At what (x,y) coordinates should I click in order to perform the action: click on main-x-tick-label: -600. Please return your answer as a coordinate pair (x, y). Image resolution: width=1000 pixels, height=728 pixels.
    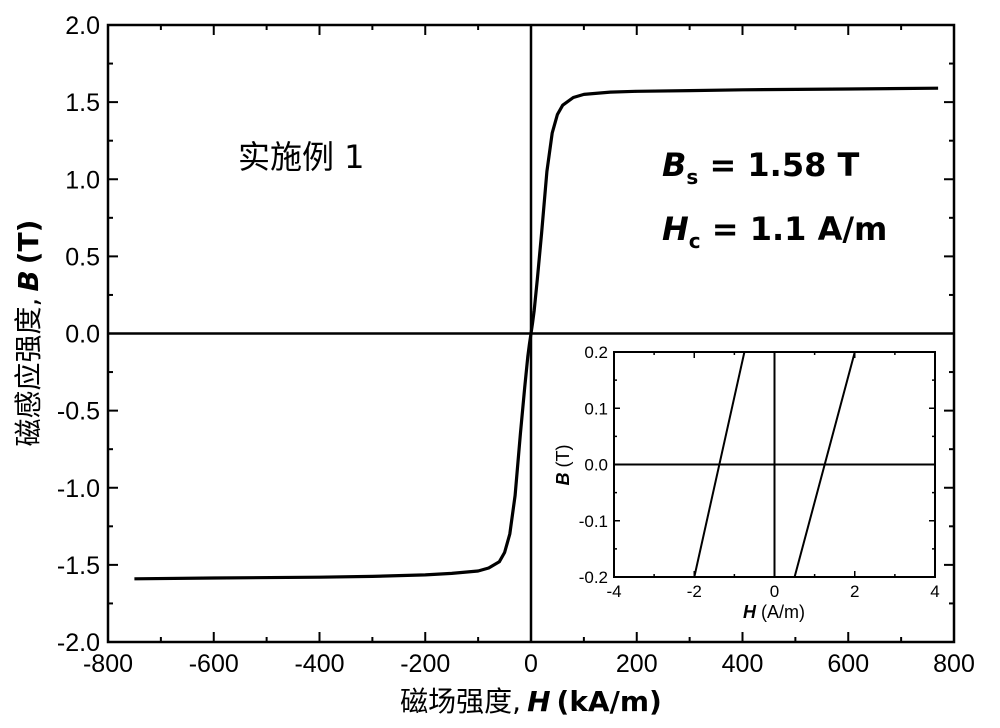
    Looking at the image, I should click on (214, 664).